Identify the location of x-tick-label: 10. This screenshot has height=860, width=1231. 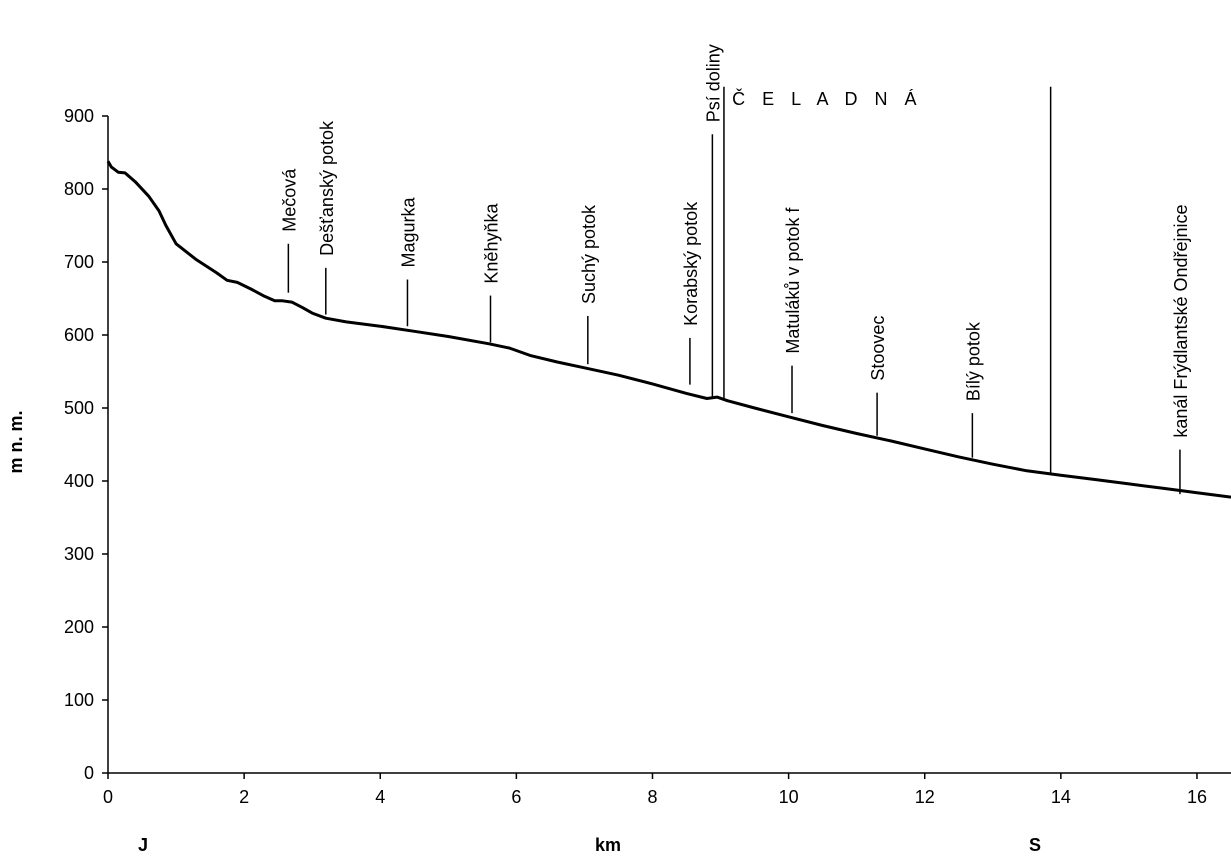
(789, 797).